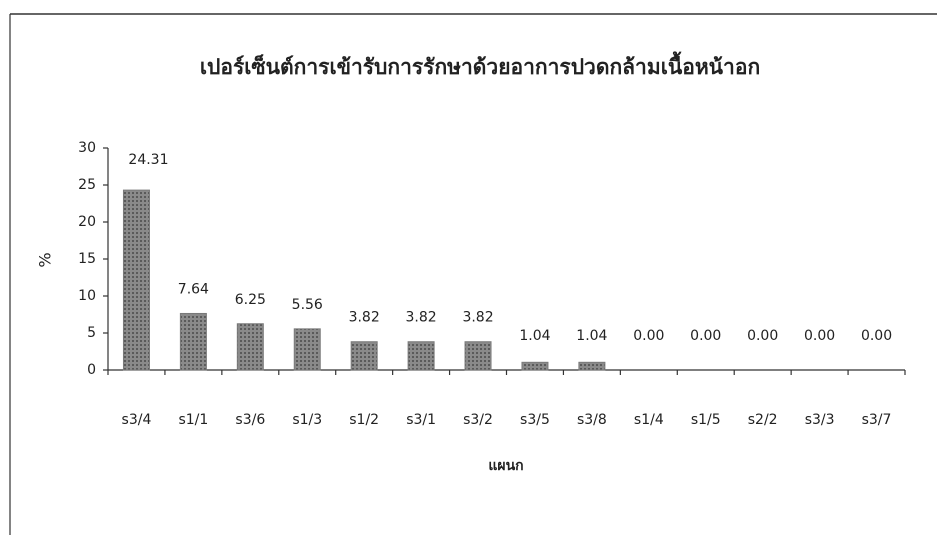  Describe the element at coordinates (307, 420) in the screenshot. I see `x-tick-label: s1/3` at that location.